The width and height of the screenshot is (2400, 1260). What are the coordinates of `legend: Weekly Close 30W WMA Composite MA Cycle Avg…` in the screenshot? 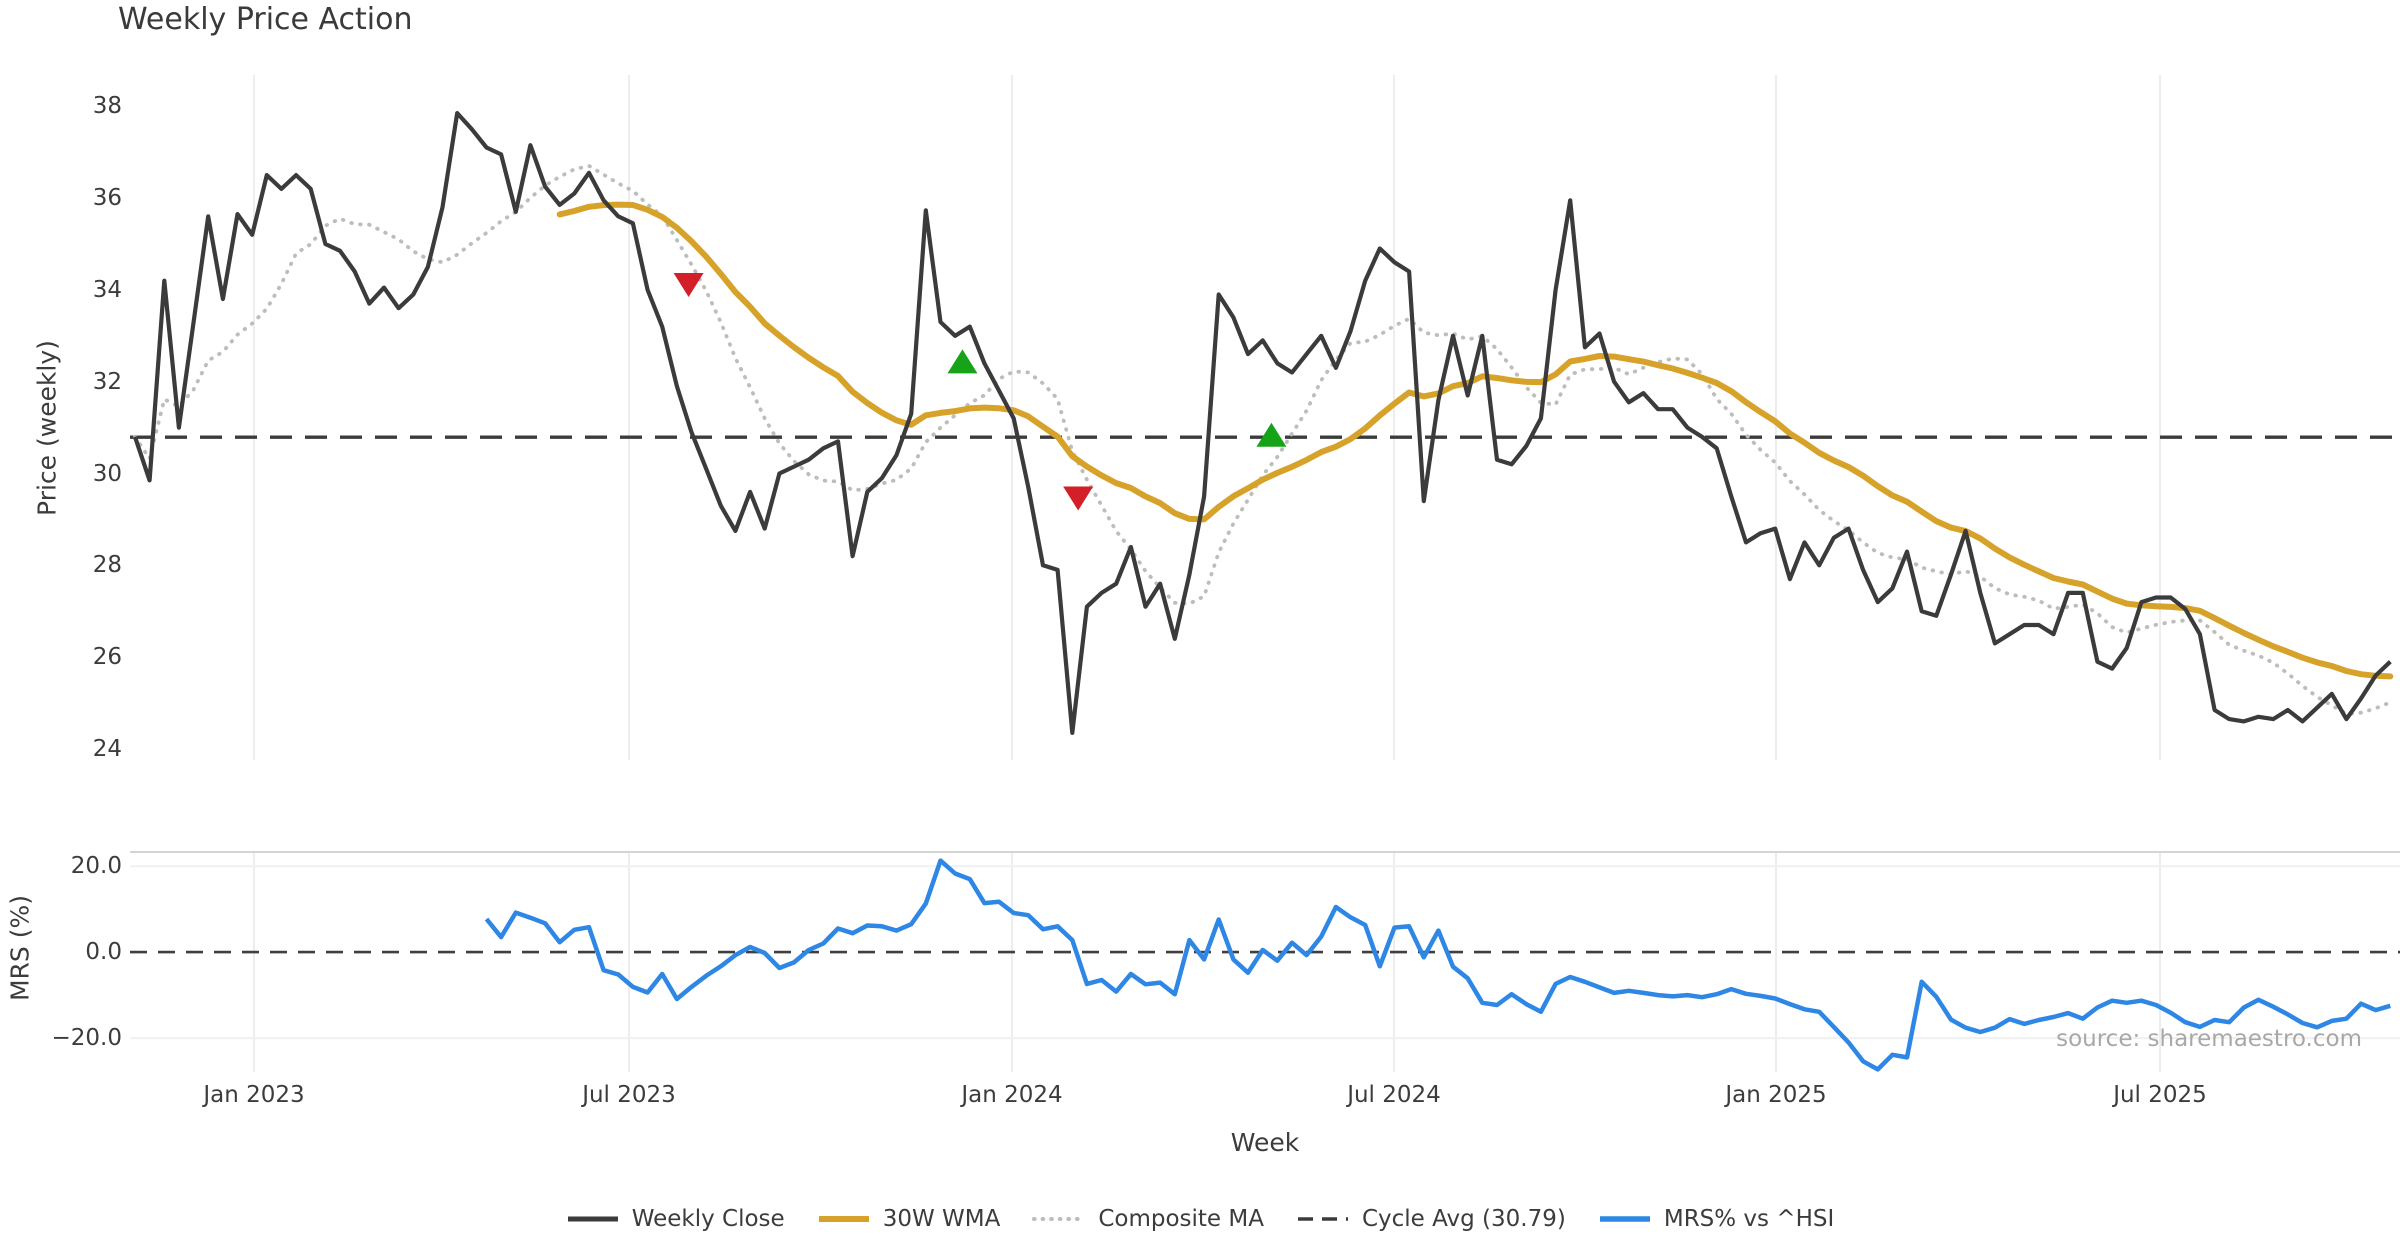 It's located at (1200, 1219).